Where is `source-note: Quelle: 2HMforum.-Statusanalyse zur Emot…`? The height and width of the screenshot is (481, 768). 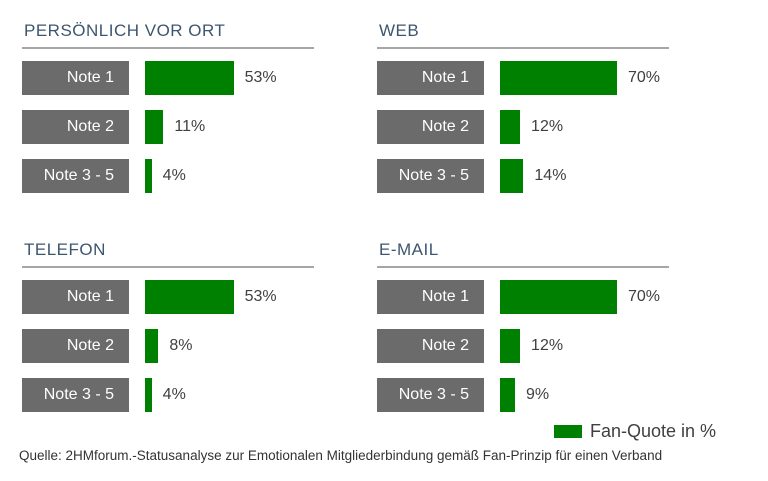 source-note: Quelle: 2HMforum.-Statusanalyse zur Emot… is located at coordinates (341, 455).